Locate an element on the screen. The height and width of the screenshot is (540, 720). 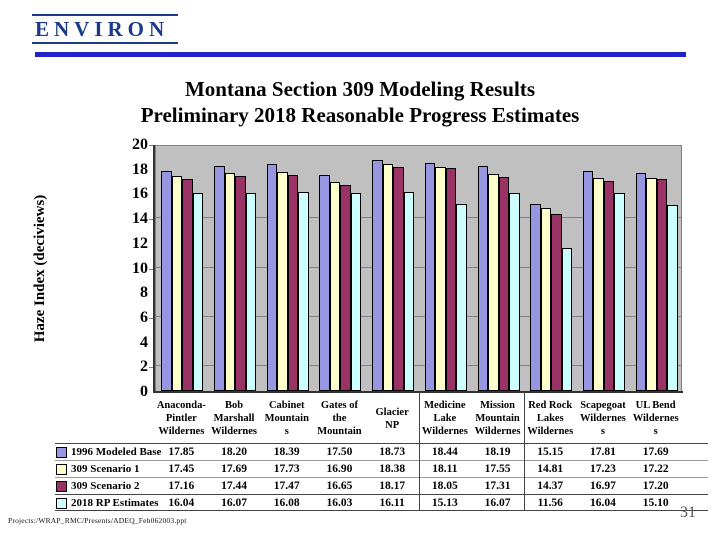
table-value: 15.13 is located at coordinates (444, 503).